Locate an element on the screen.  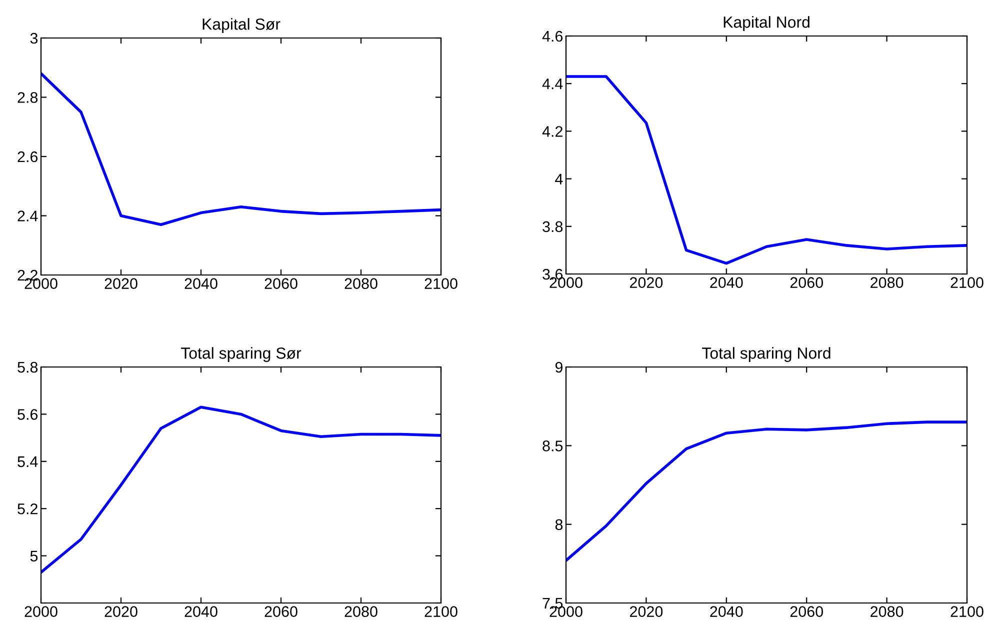
y-tick-label: 2.6 is located at coordinates (28, 156).